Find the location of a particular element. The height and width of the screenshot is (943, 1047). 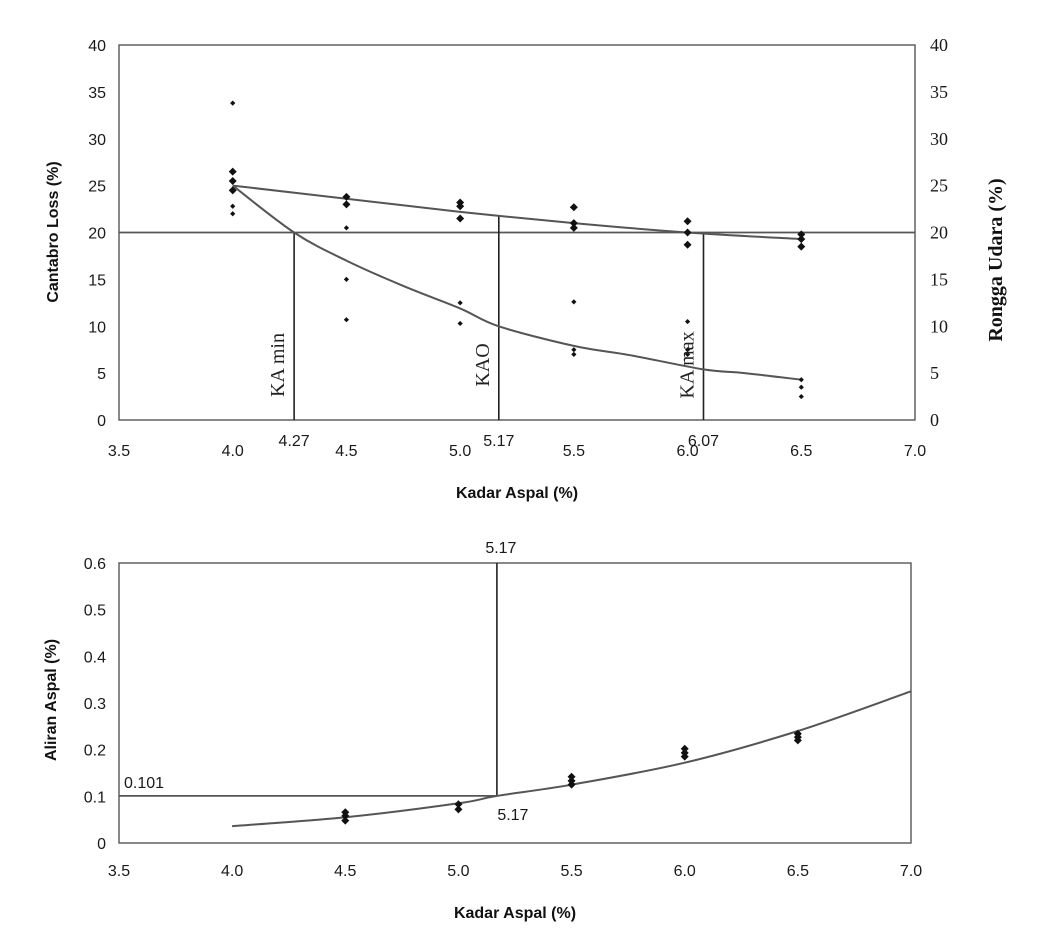

bottom-annotations: 0.101 5.17 5.17 is located at coordinates (326, 682).